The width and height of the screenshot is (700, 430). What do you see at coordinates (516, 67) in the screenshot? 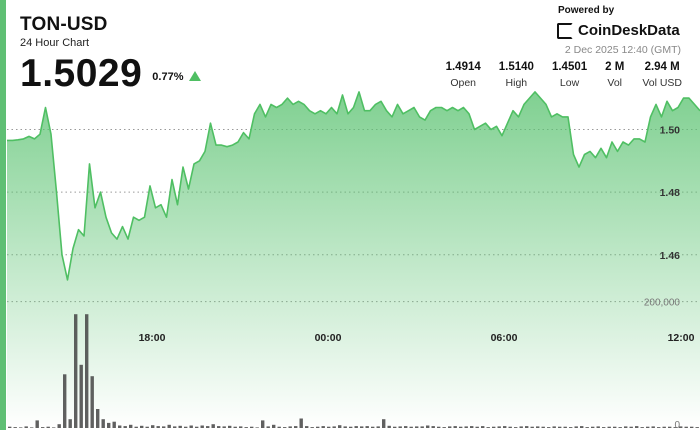
I see `stat-value: 1.5140` at bounding box center [516, 67].